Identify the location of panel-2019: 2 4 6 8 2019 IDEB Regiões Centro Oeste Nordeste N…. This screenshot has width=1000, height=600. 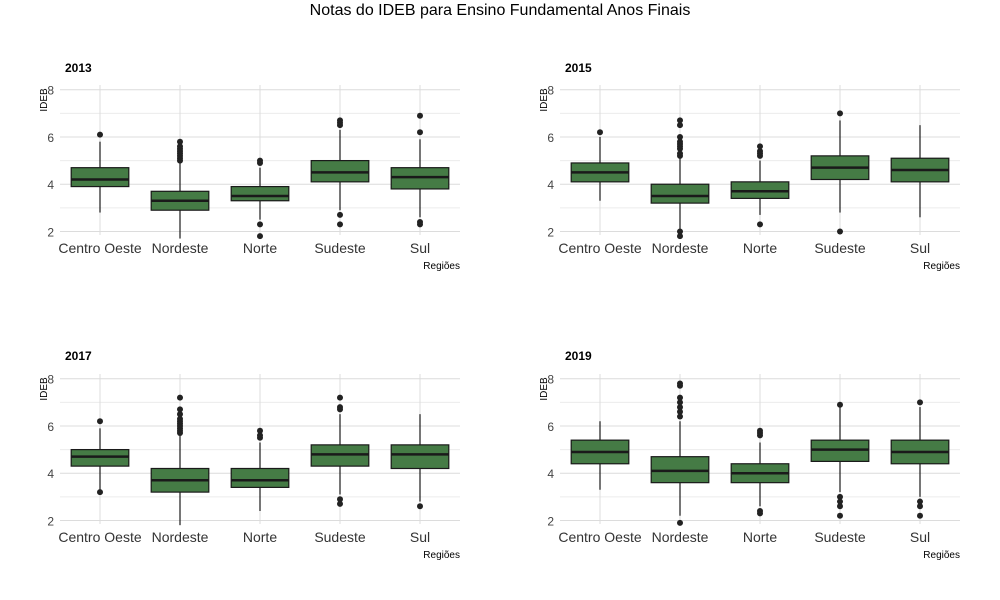
(749, 455).